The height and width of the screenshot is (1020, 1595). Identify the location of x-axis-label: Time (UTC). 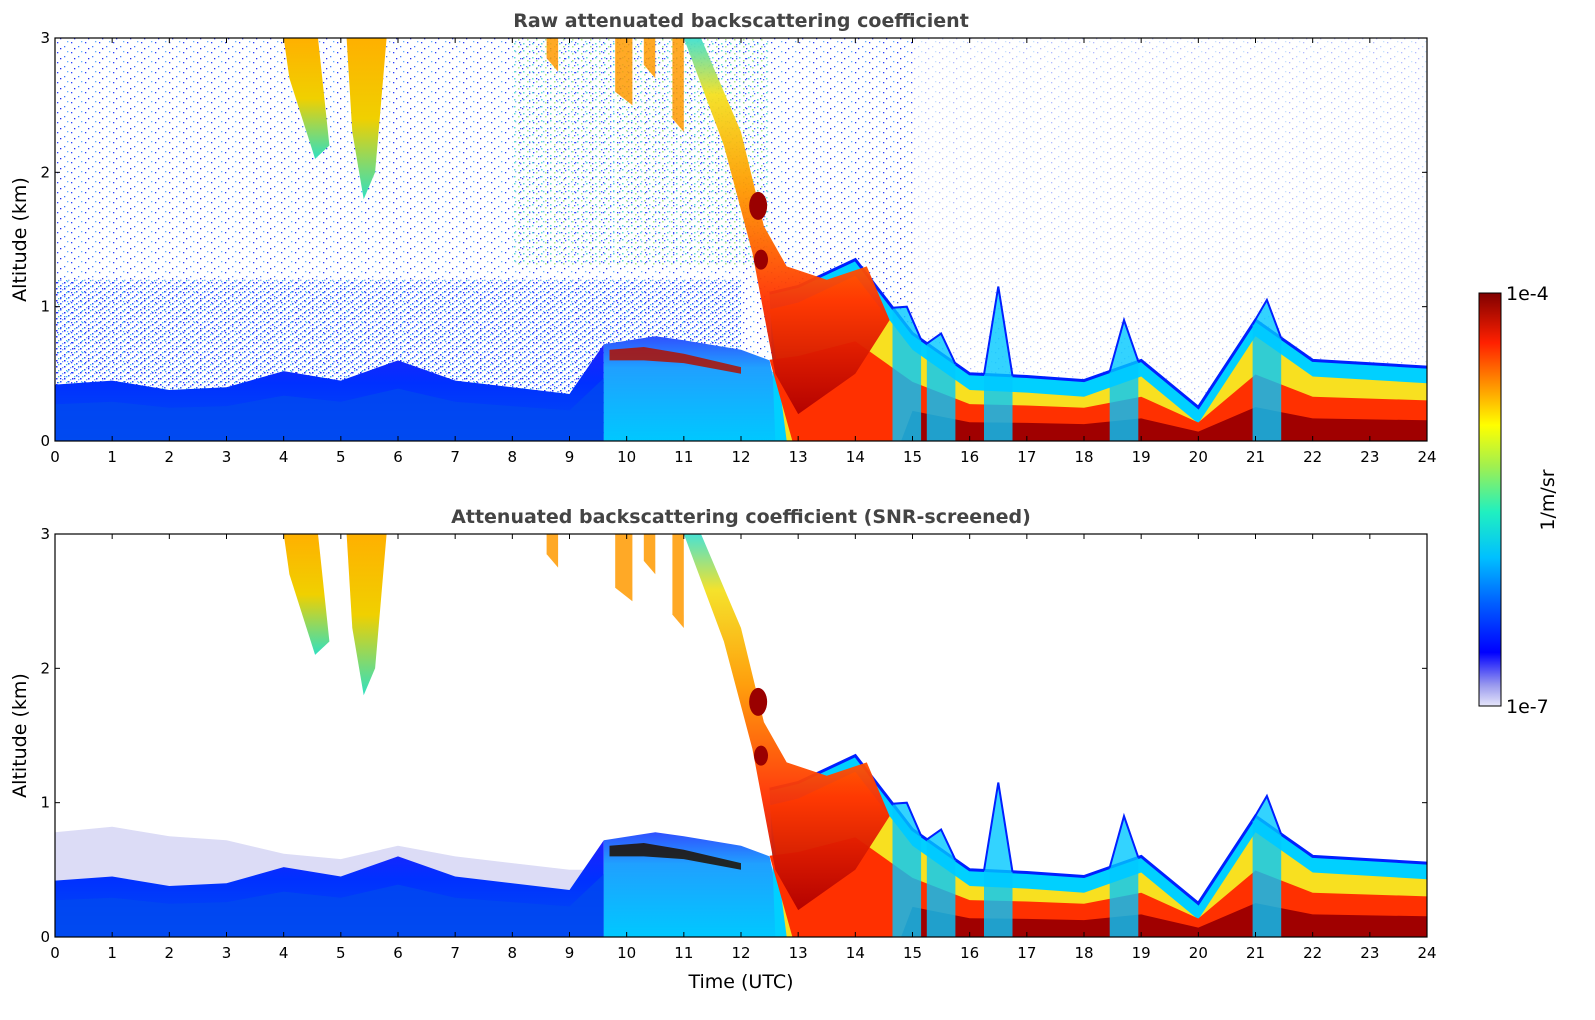
(740, 982).